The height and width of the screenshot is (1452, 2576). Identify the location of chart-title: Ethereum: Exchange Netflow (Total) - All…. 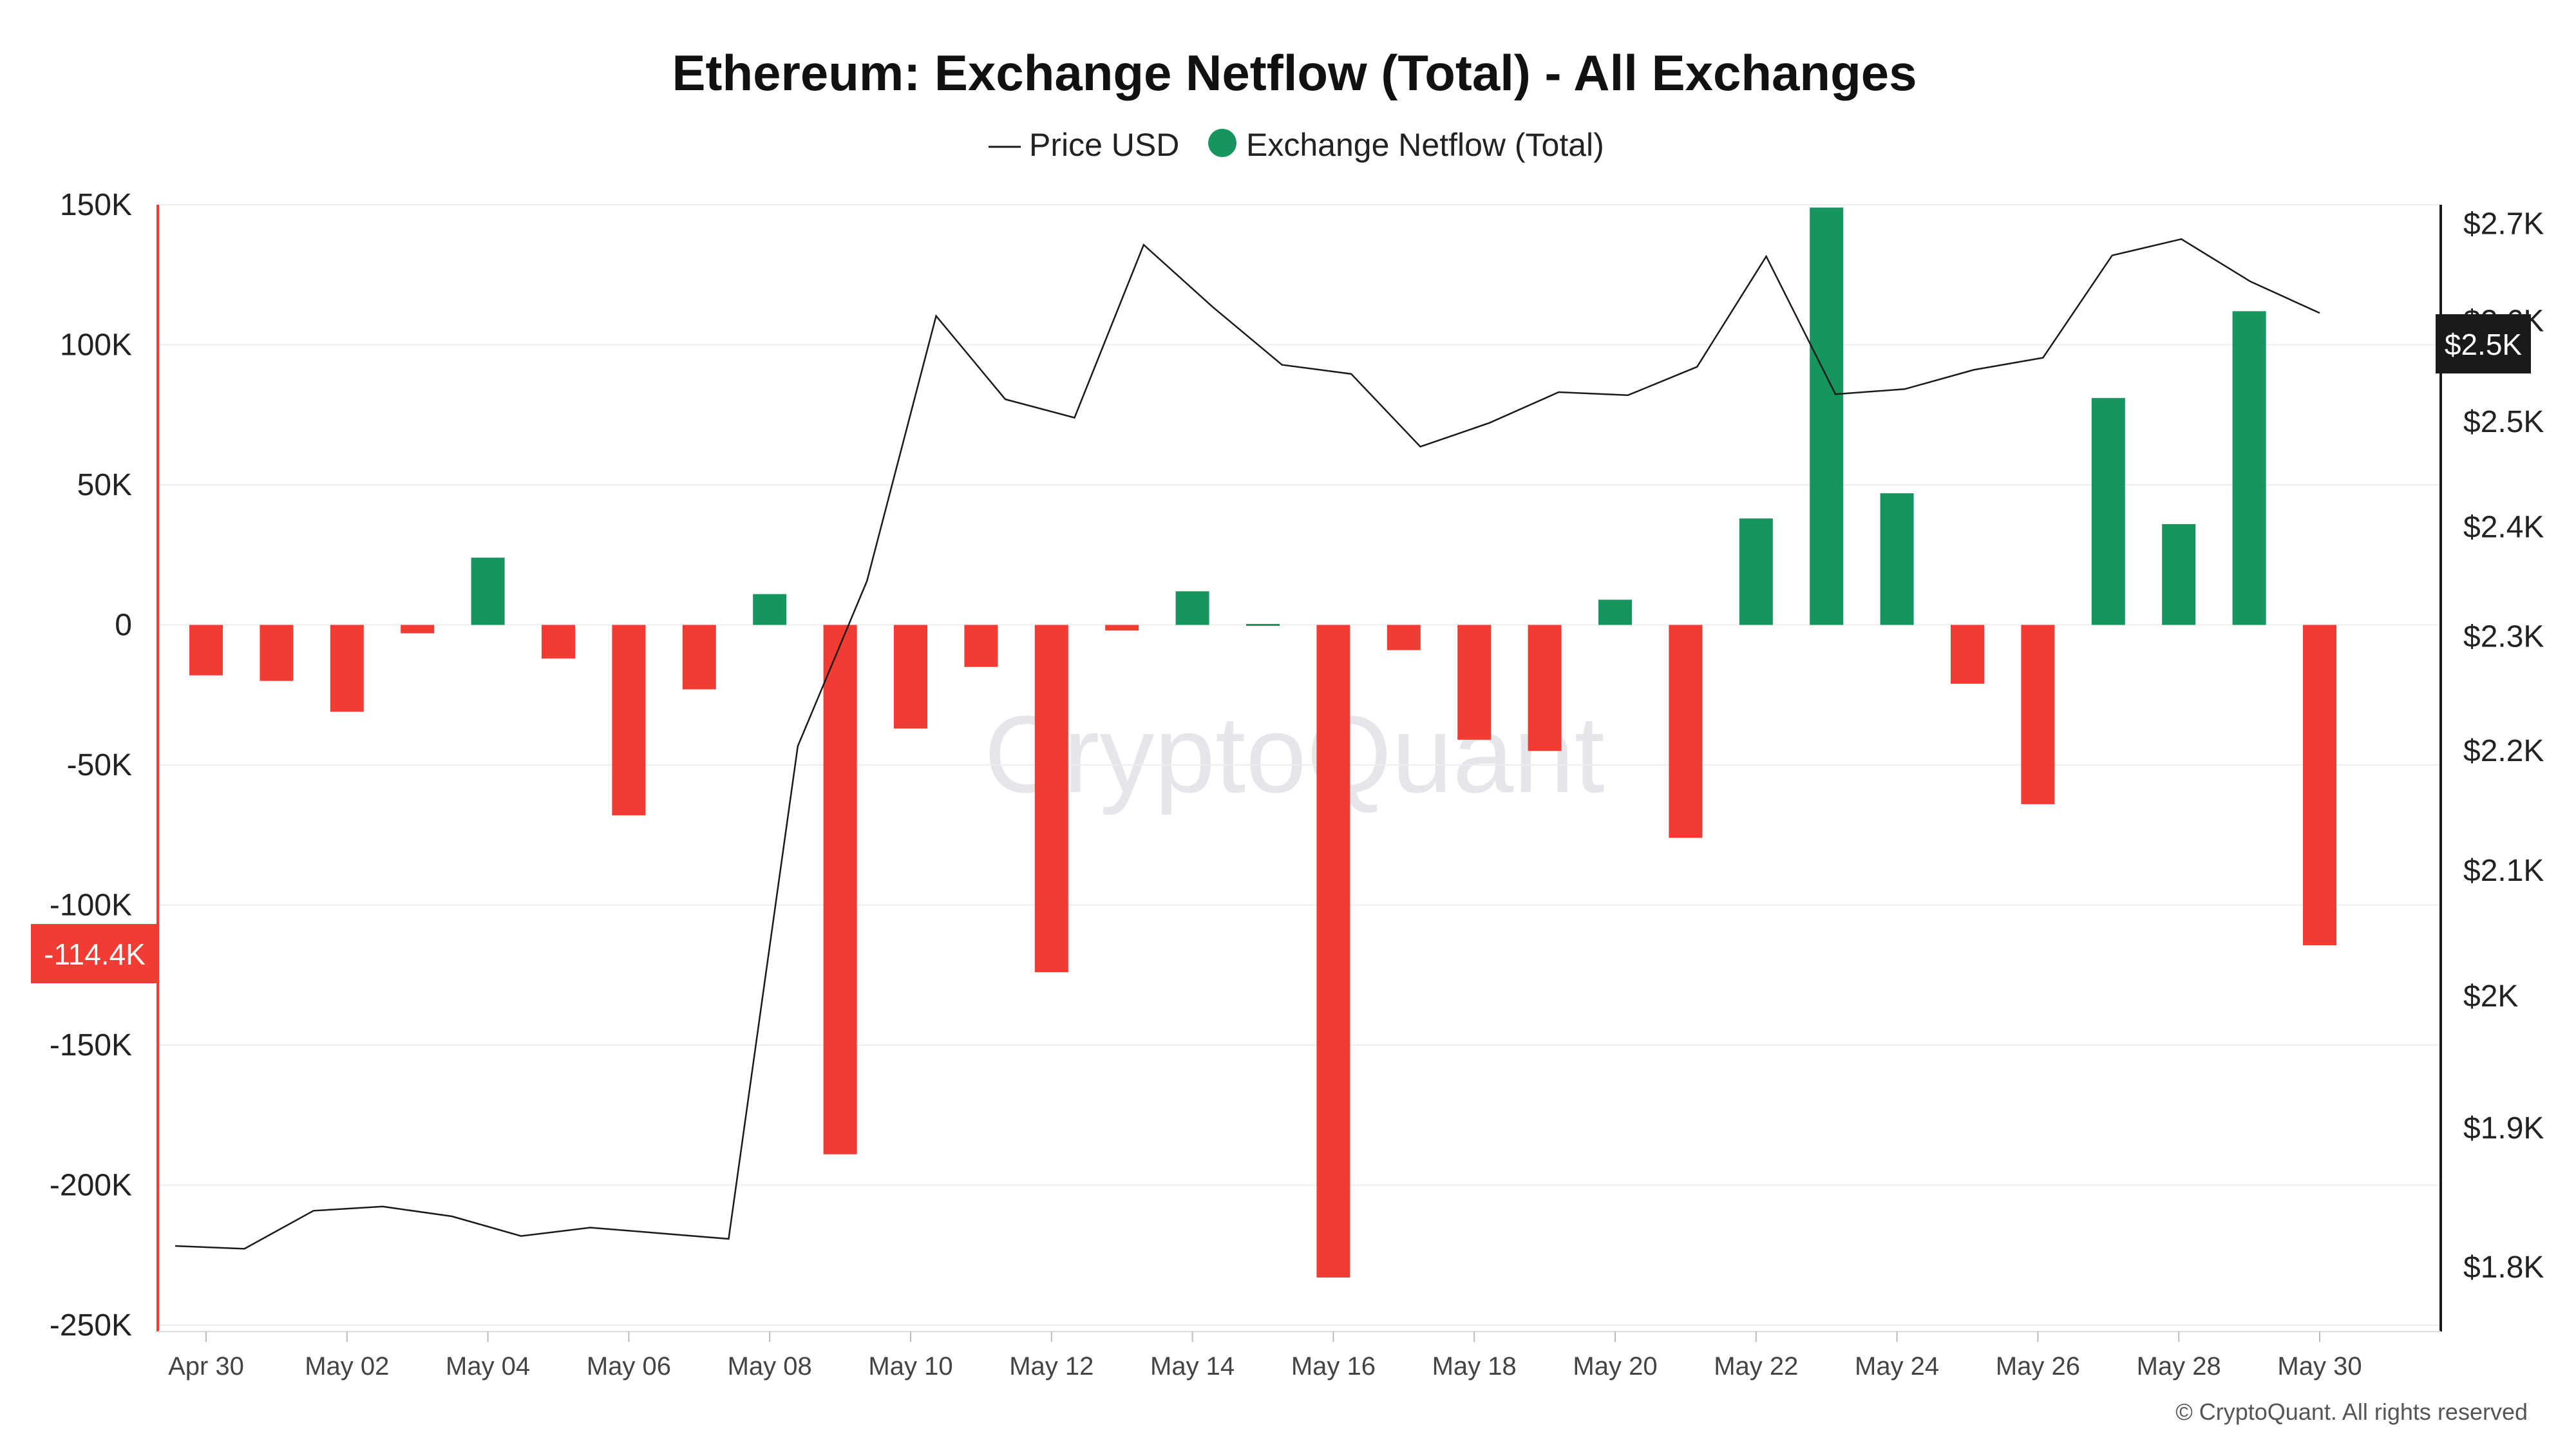
(1294, 72).